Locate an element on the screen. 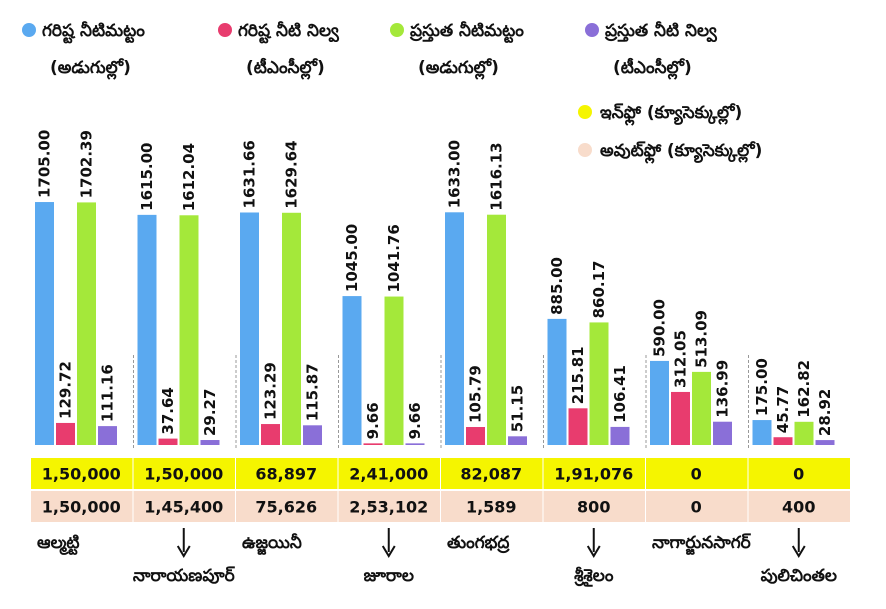  flow-value: 75,626 is located at coordinates (286, 507).